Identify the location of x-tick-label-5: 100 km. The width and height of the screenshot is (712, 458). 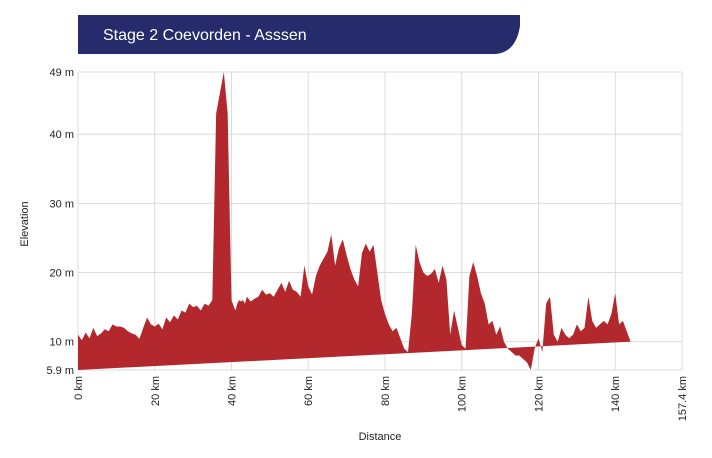
(463, 394).